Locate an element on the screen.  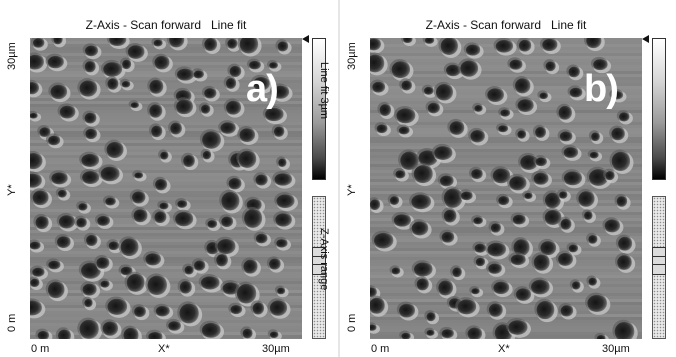
z-axis-range-label: Z-Axis range is located at coordinates (324, 259).